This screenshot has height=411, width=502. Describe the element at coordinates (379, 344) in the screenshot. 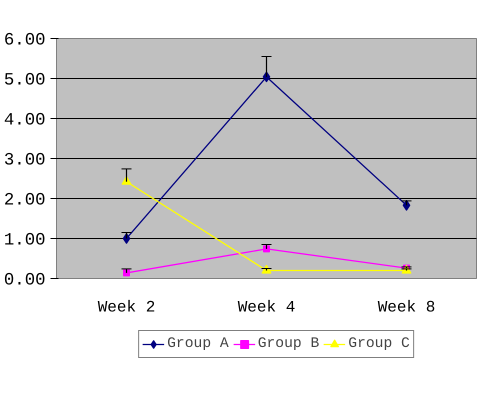

I see `legend-label: Group C` at that location.